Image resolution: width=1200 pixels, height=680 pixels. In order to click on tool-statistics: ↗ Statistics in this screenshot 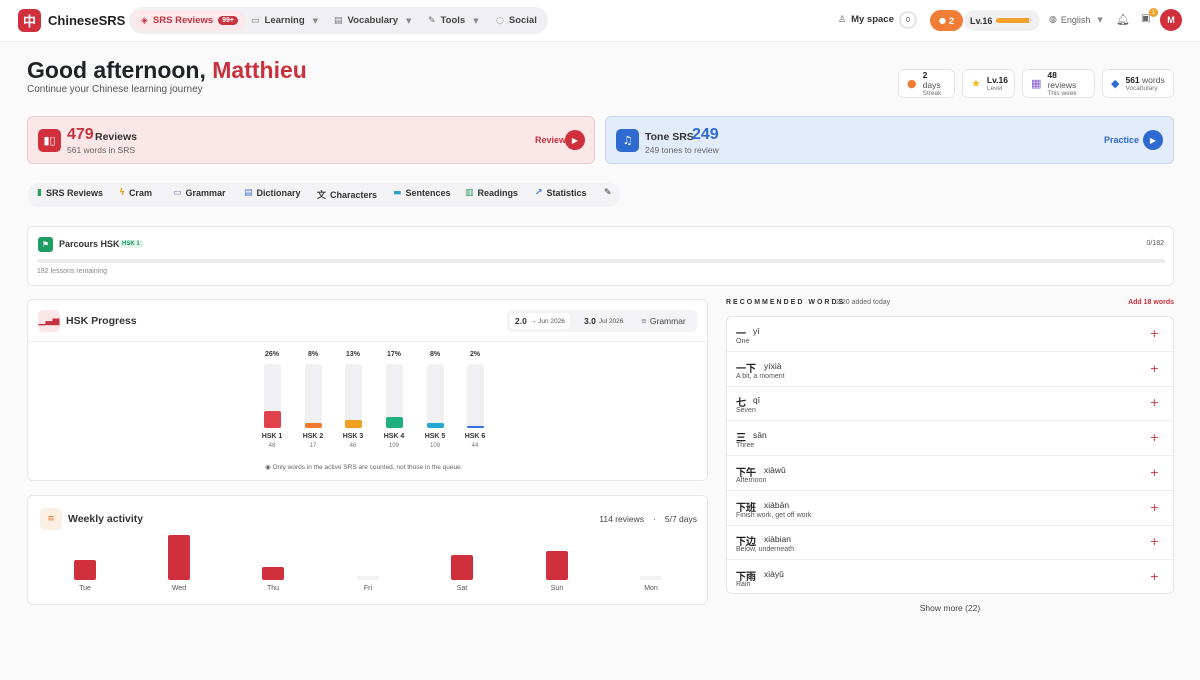, I will do `click(561, 193)`.